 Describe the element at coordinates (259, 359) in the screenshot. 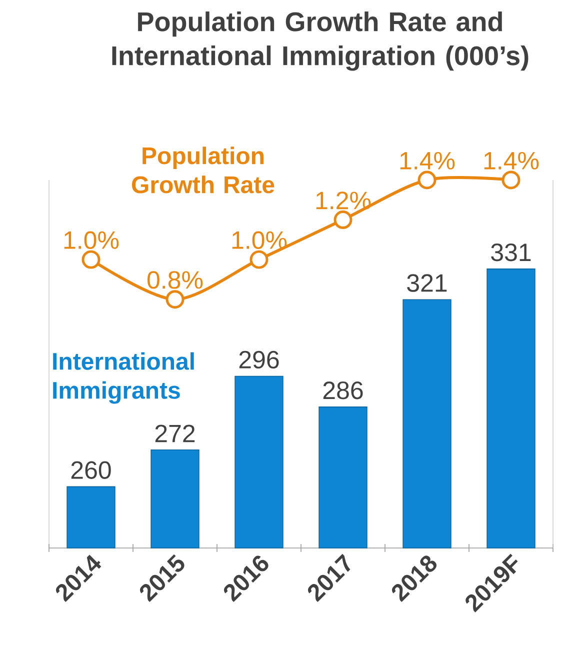

I see `data-label: 296` at that location.